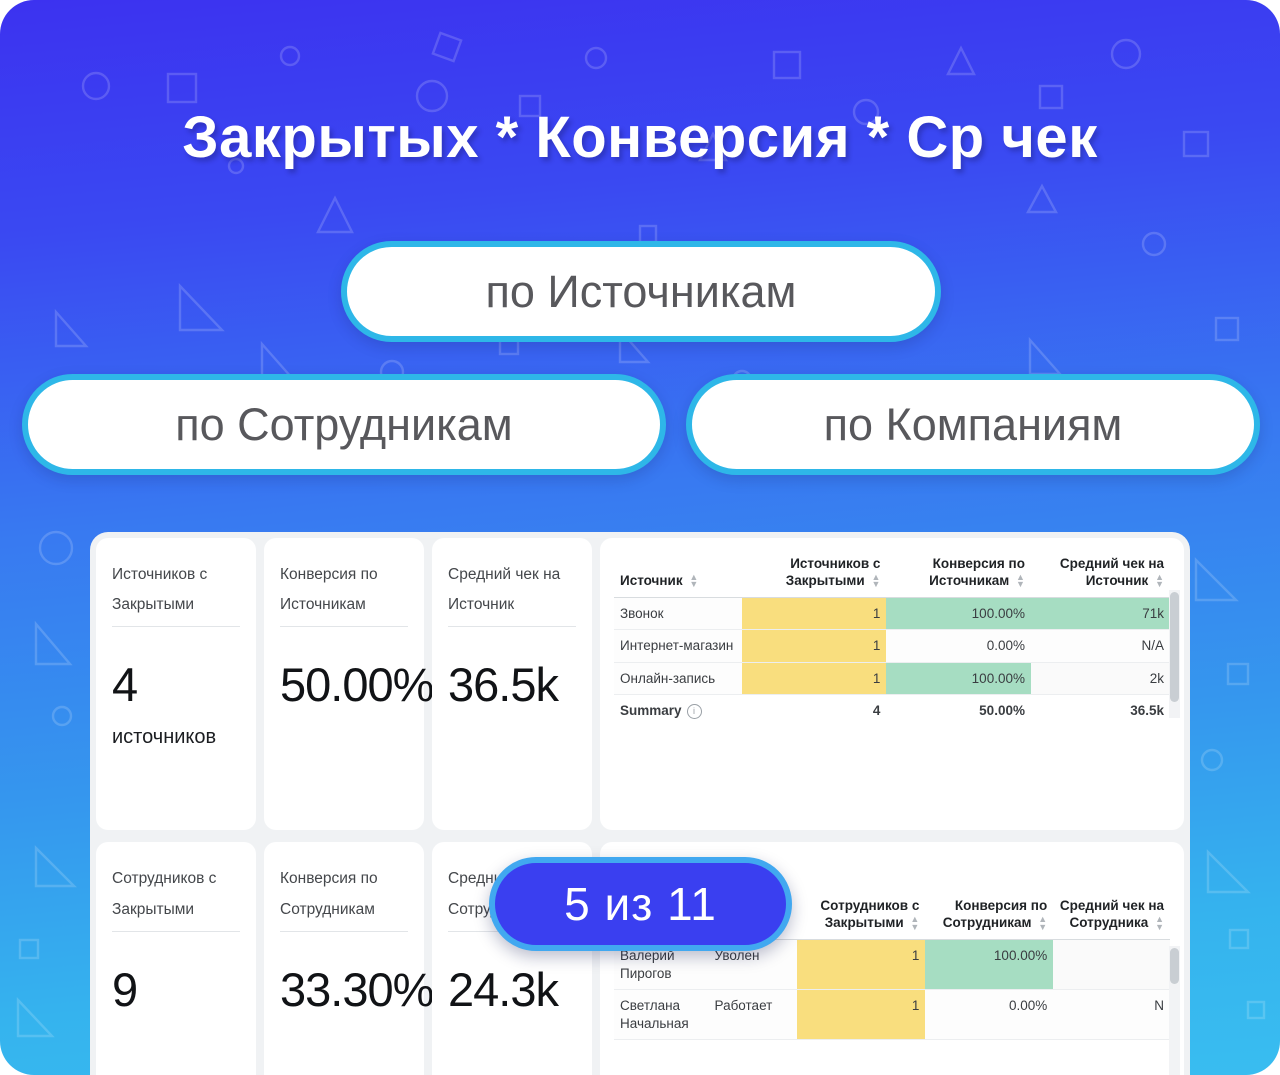 The height and width of the screenshot is (1075, 1280). I want to click on cell-source: Интернет-магазин, so click(678, 646).